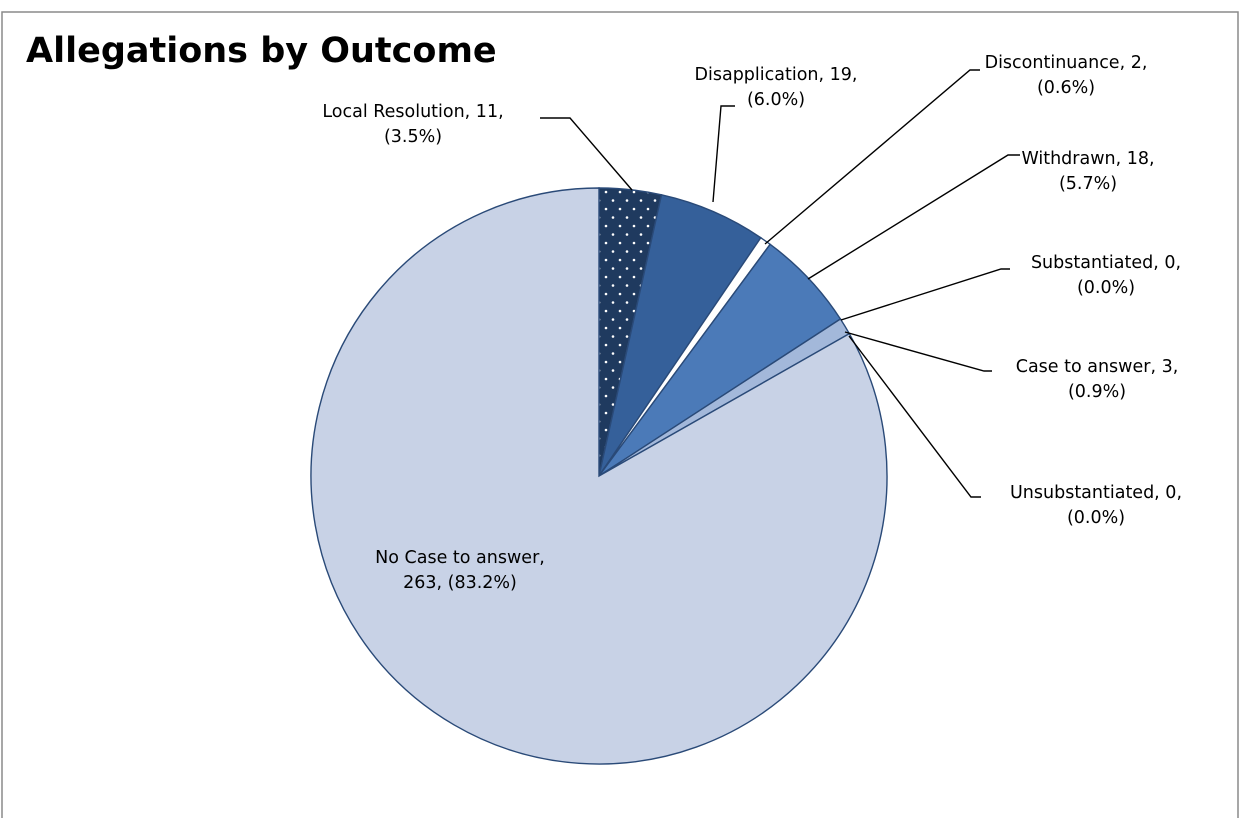  Describe the element at coordinates (1088, 184) in the screenshot. I see `data-label-line: (5.7%)` at that location.